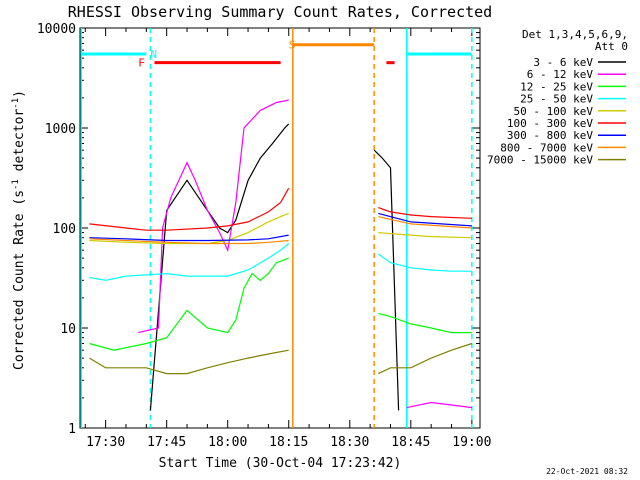  Describe the element at coordinates (556, 86) in the screenshot. I see `legend-label: 12 - 25 keV` at that location.